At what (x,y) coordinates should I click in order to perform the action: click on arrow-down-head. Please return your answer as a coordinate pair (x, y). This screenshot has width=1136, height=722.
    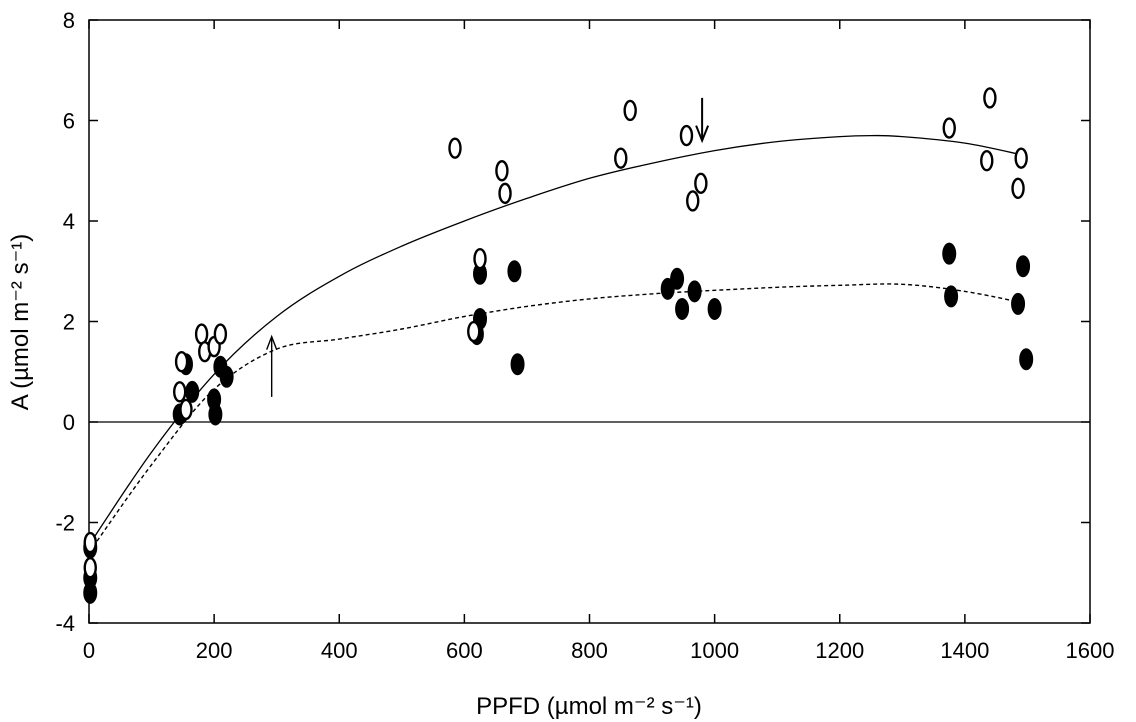
    Looking at the image, I should click on (702, 134).